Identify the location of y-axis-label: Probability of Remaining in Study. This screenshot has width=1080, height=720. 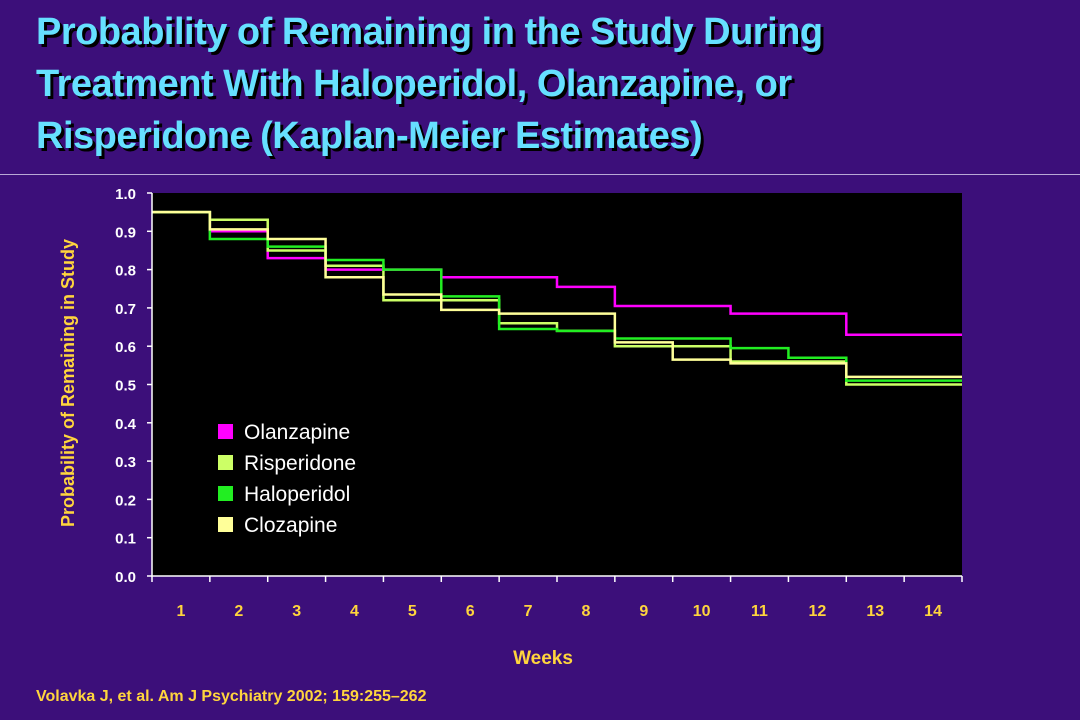
(68, 383).